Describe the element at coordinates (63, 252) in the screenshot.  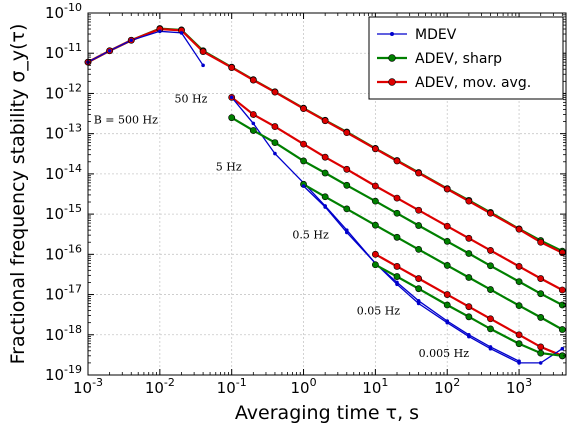
I see `y-tick-label: 10-16` at that location.